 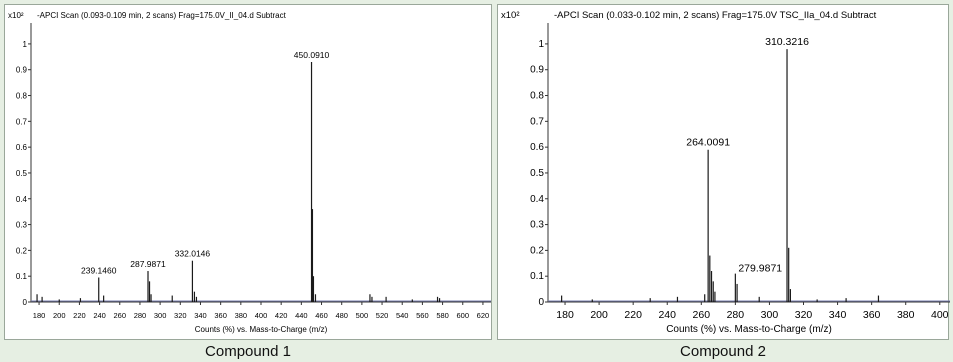 I want to click on caption-compound-1: Compound 1, so click(x=248, y=351).